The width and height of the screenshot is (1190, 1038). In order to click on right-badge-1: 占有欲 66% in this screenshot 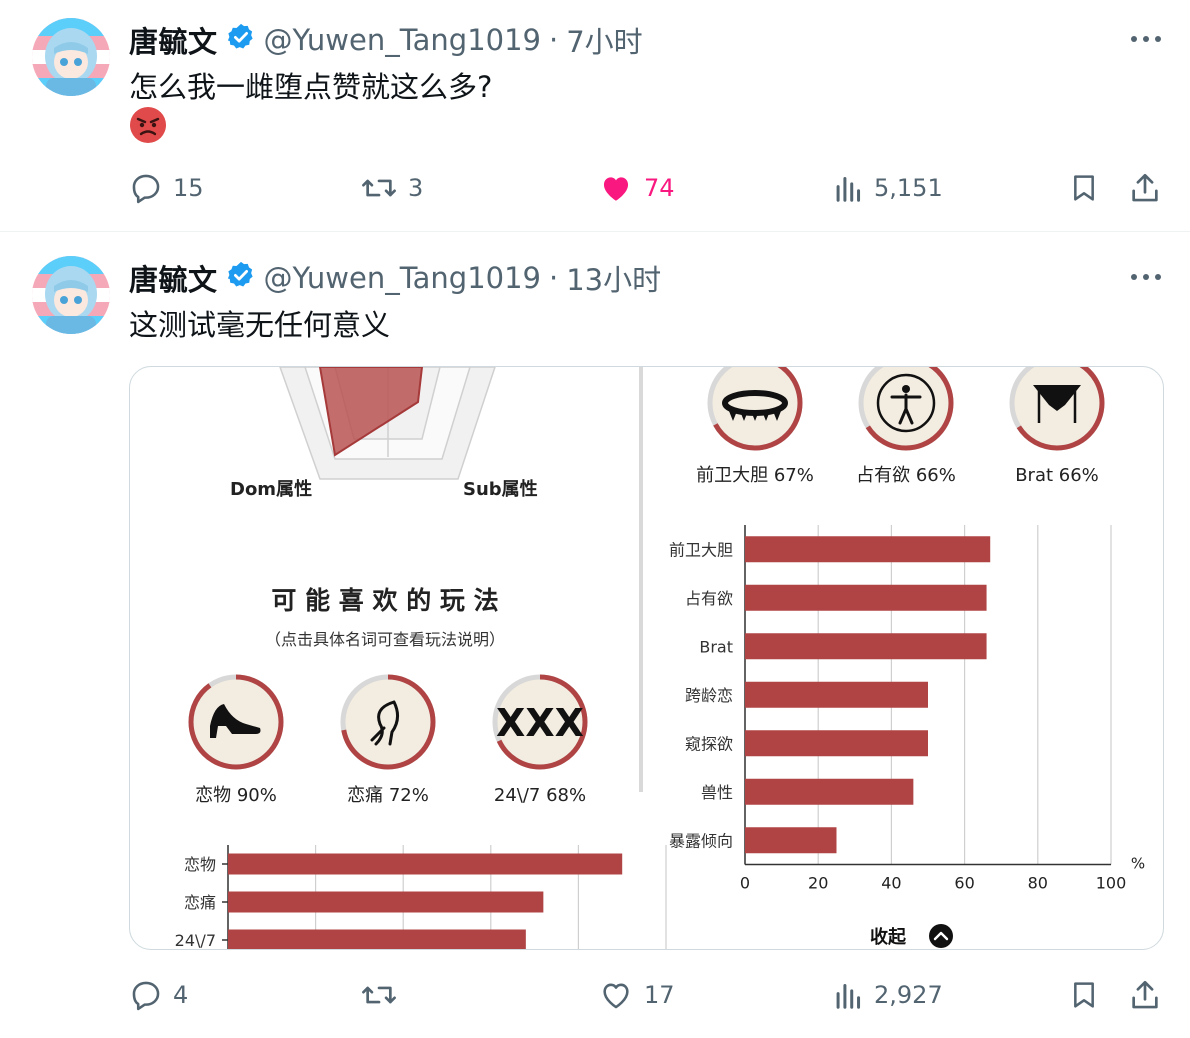, I will do `click(906, 426)`.